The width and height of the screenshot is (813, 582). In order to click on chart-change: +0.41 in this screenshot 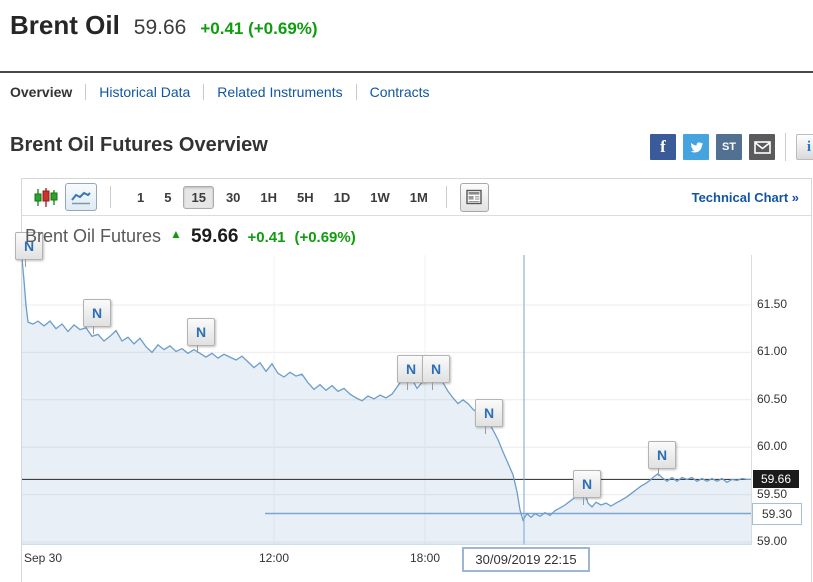, I will do `click(266, 237)`.